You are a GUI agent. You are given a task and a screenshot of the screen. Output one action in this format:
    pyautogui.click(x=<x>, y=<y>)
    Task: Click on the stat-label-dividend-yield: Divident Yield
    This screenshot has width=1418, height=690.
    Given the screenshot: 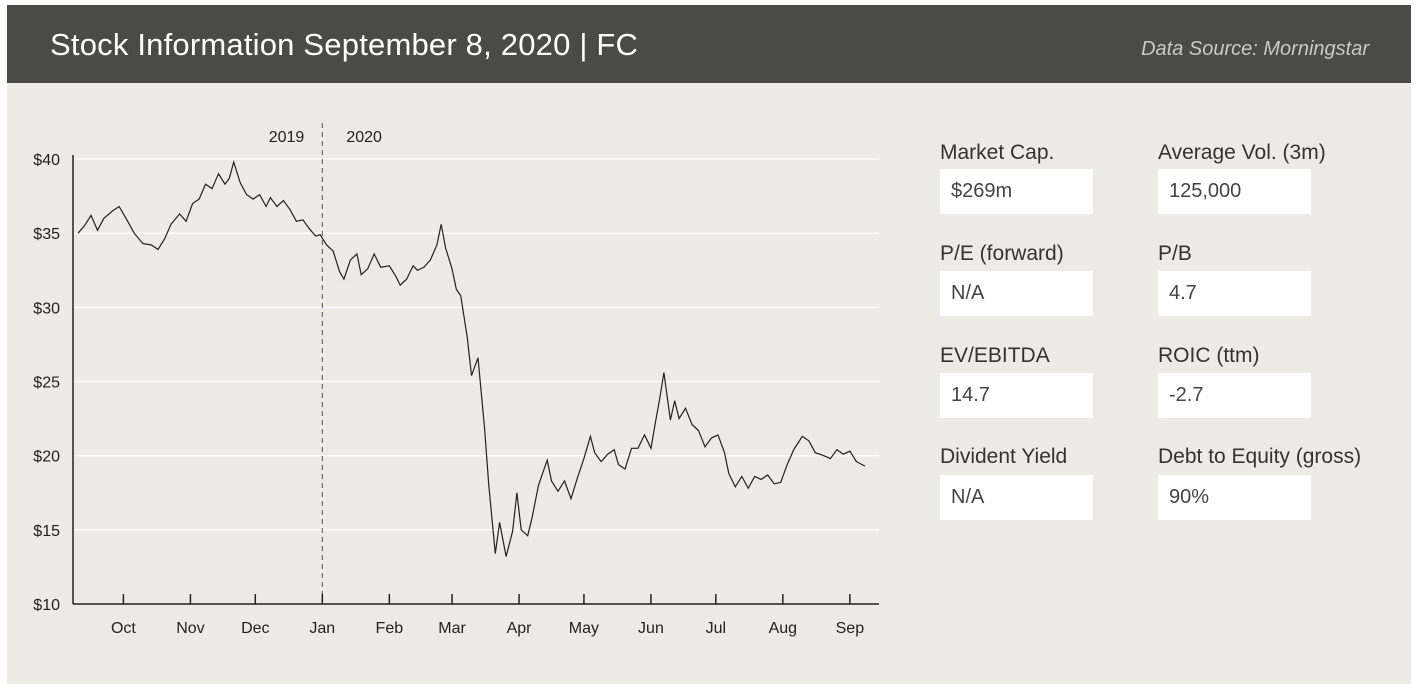 What is the action you would take?
    pyautogui.click(x=1004, y=456)
    